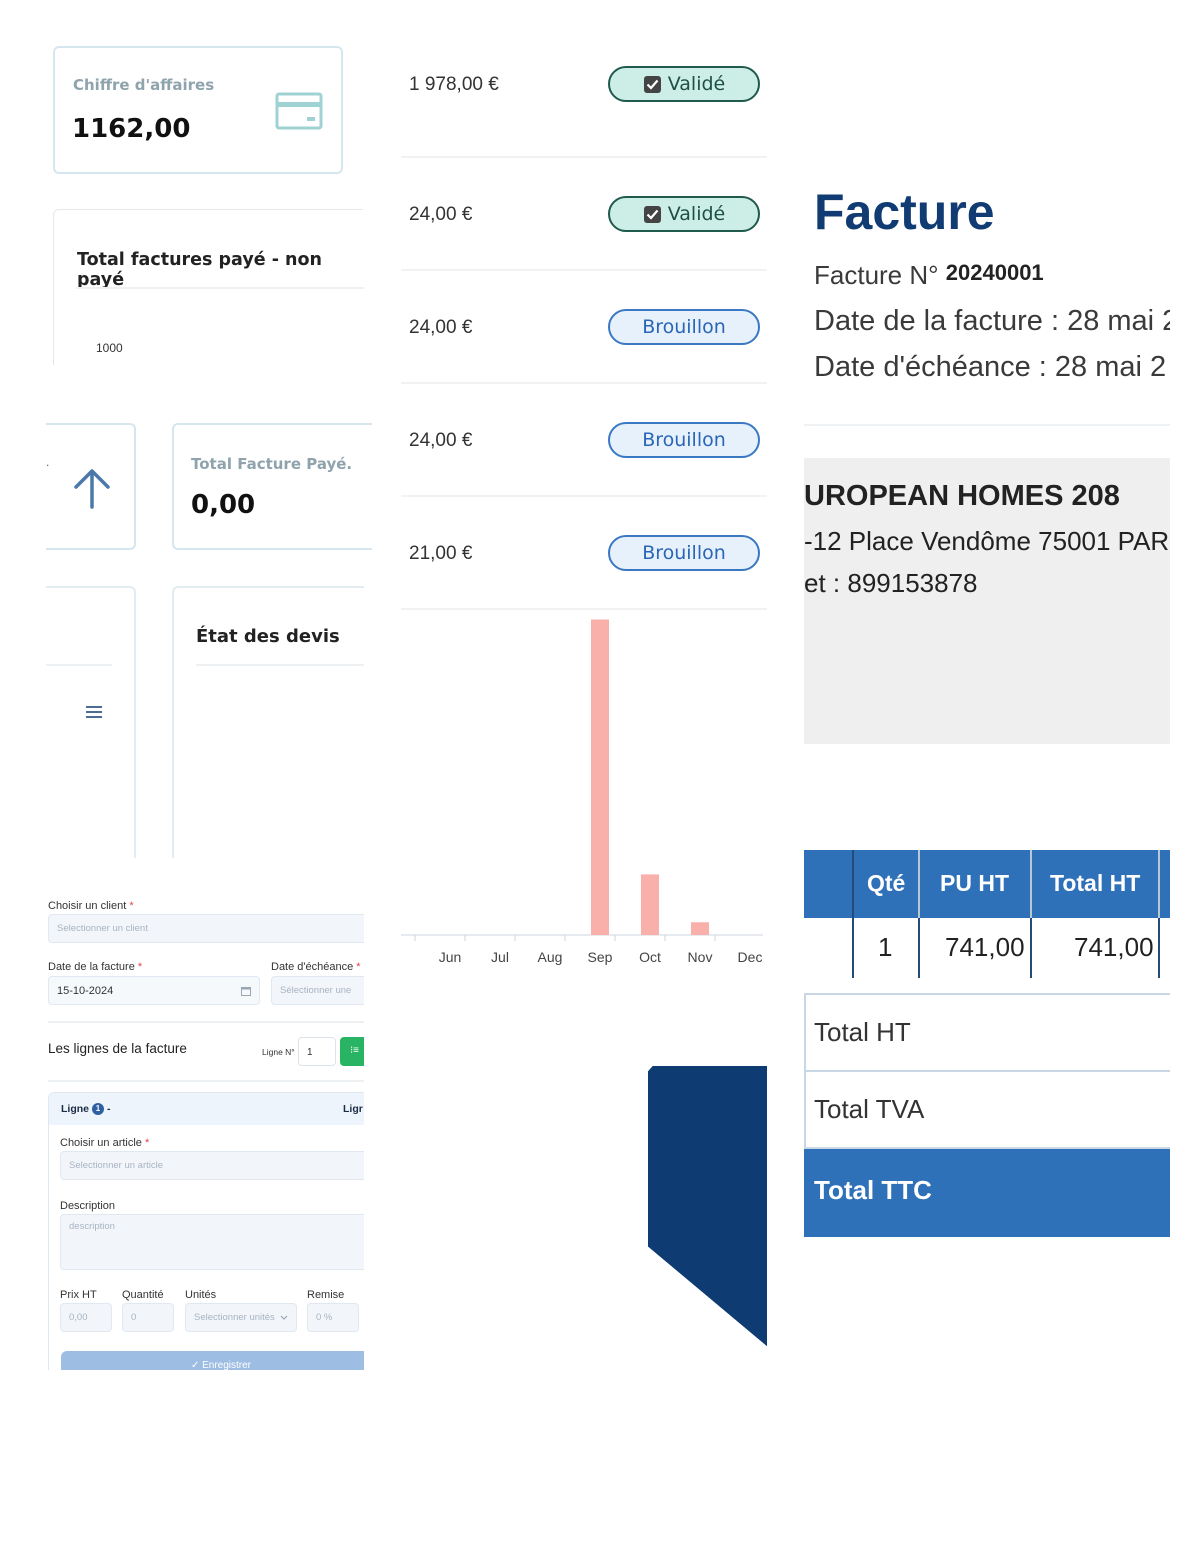 This screenshot has height=1544, width=1200. I want to click on calendar-icon, so click(246, 991).